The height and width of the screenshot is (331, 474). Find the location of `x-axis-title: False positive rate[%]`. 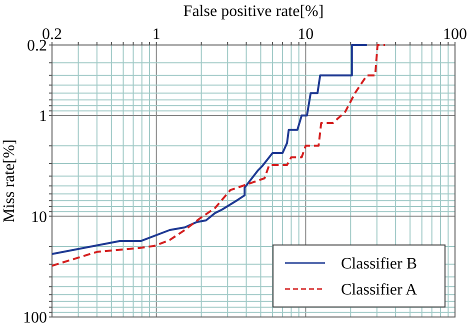

x-axis-title: False positive rate[%] is located at coordinates (253, 11).